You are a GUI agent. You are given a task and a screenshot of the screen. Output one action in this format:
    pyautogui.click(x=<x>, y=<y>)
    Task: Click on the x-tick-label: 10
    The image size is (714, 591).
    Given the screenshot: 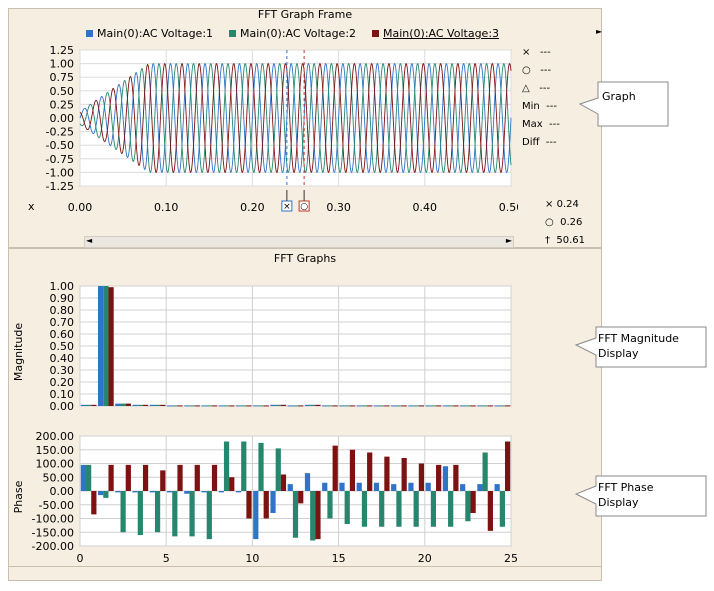 What is the action you would take?
    pyautogui.click(x=252, y=558)
    